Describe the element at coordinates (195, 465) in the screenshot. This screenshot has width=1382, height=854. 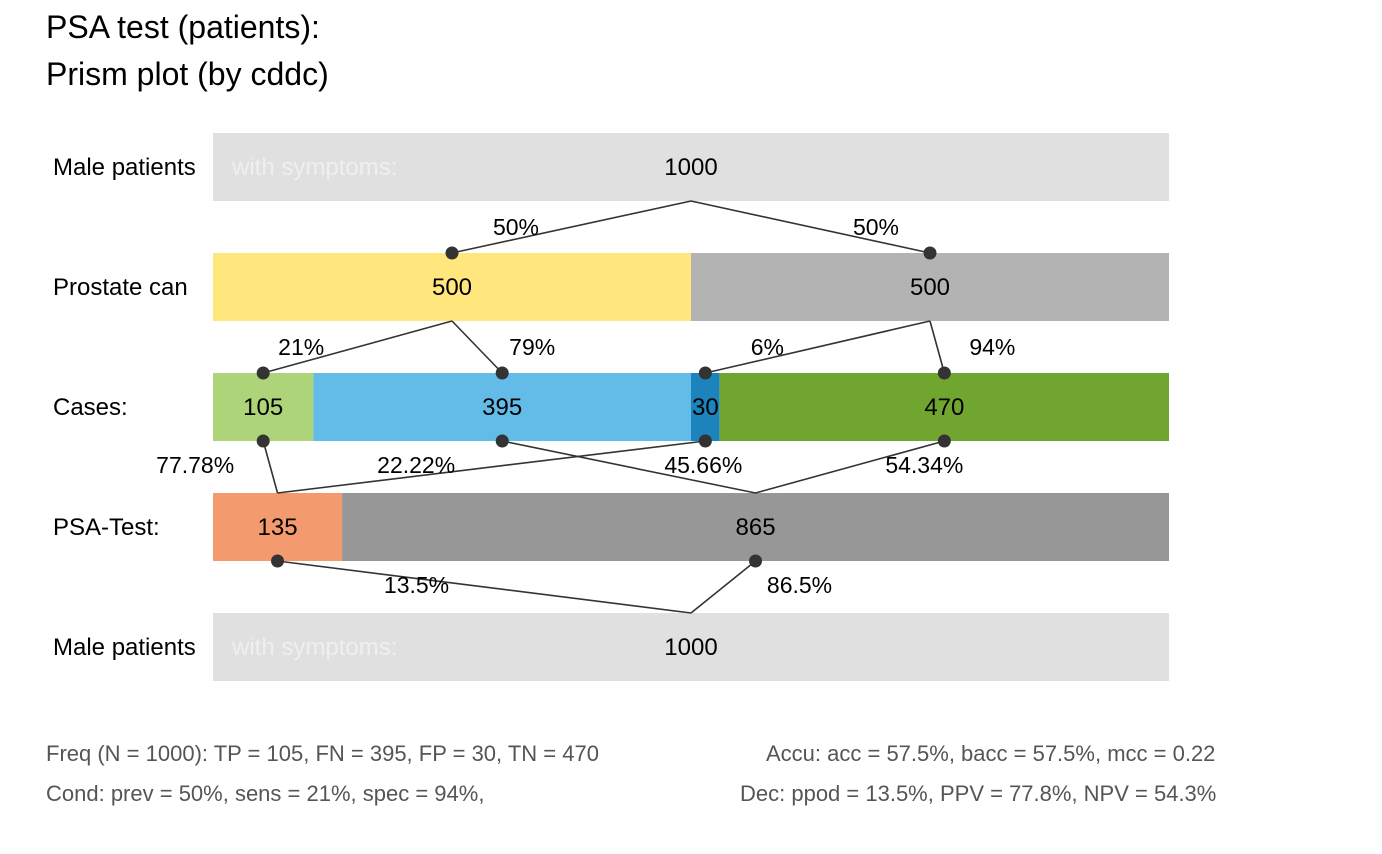
I see `edge-label-hi-dec_pos: 77.78%` at that location.